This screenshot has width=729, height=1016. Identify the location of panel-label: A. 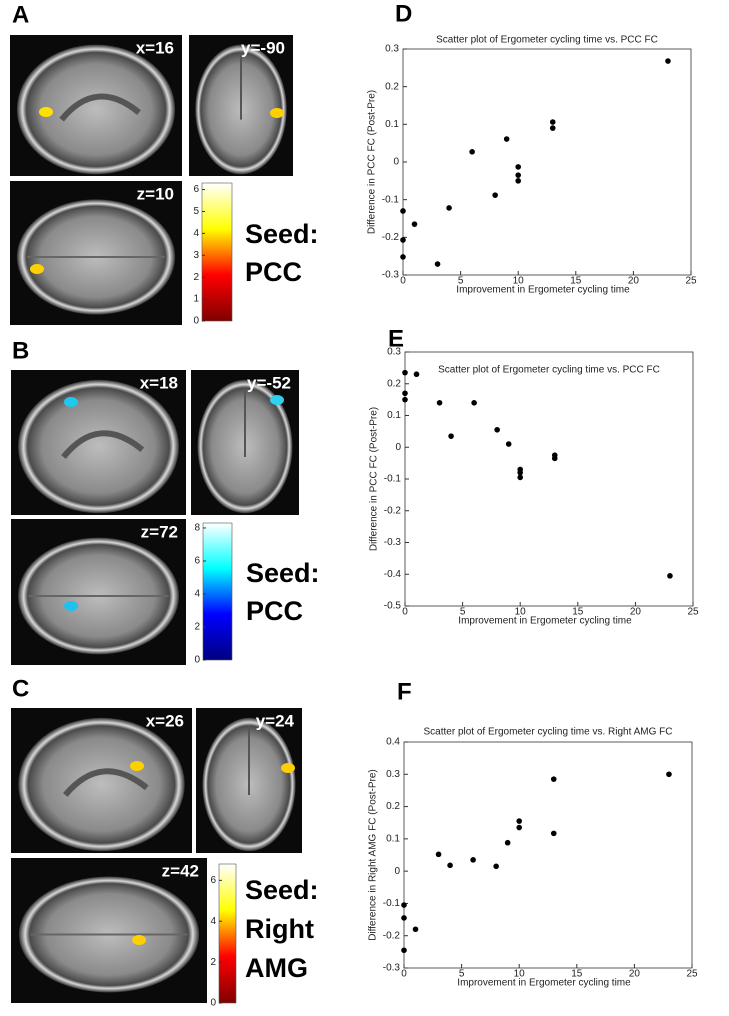
(20, 14).